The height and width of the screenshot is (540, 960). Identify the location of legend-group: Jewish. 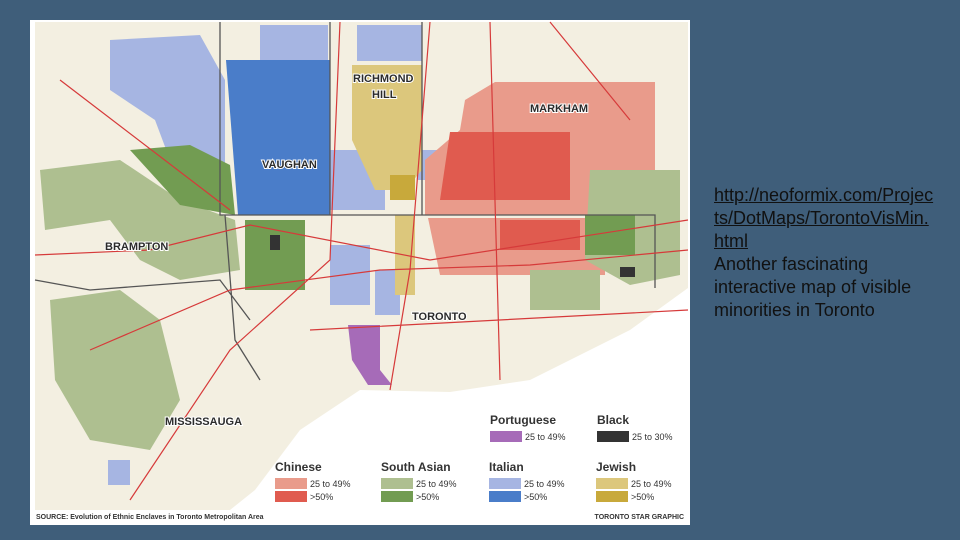
(616, 467).